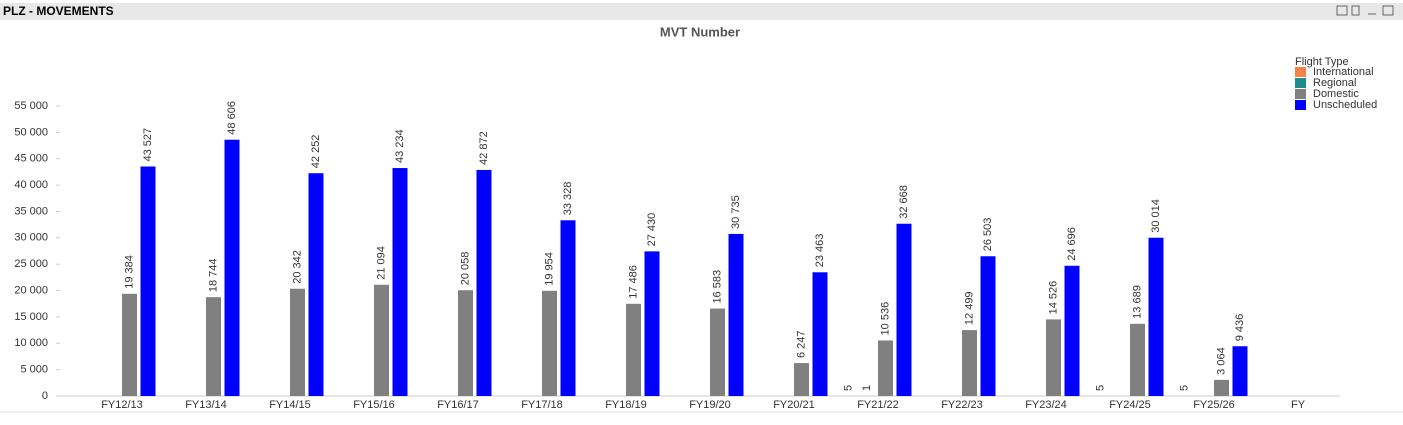 The image size is (1403, 425). I want to click on data-label: 20 058, so click(465, 269).